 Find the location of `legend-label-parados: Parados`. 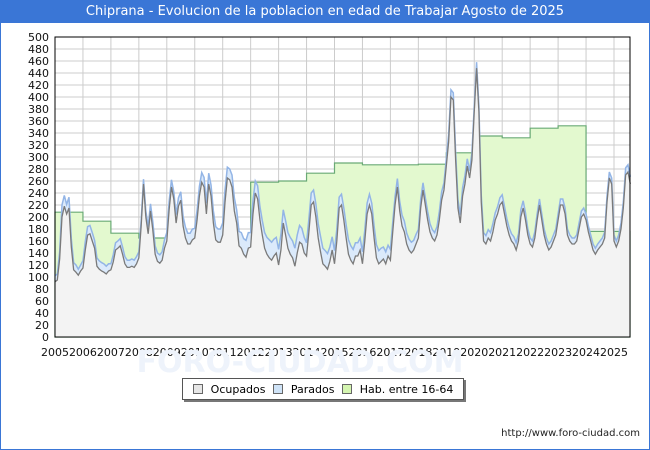

legend-label-parados: Parados is located at coordinates (312, 389).